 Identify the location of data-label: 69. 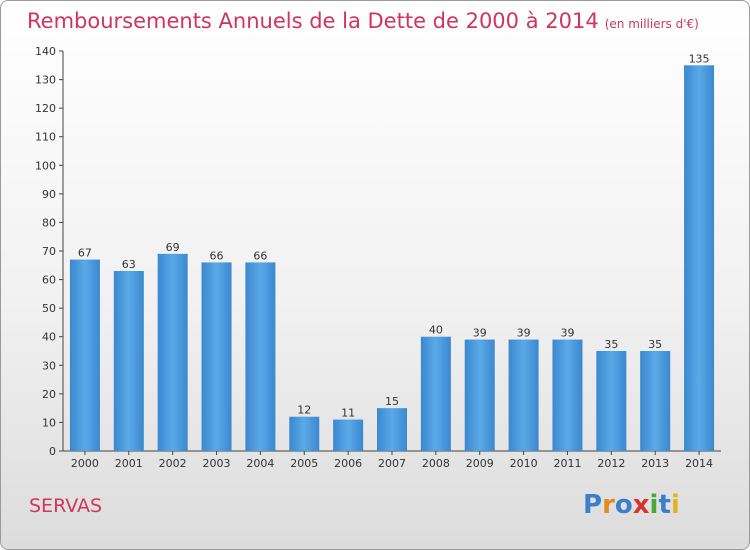
(173, 247).